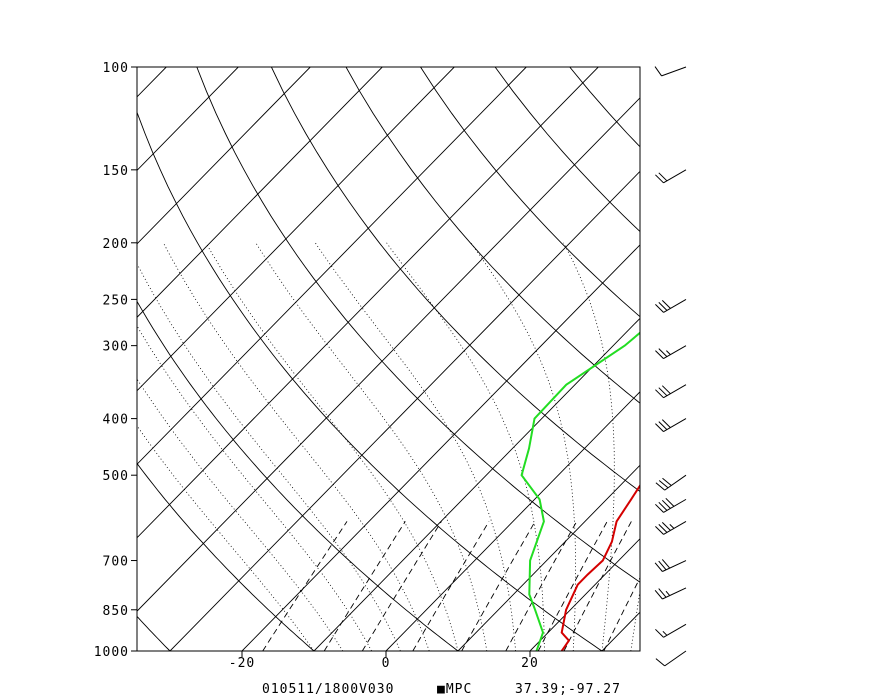 This screenshot has width=896, height=697. I want to click on pressure-tick-label: 250, so click(116, 300).